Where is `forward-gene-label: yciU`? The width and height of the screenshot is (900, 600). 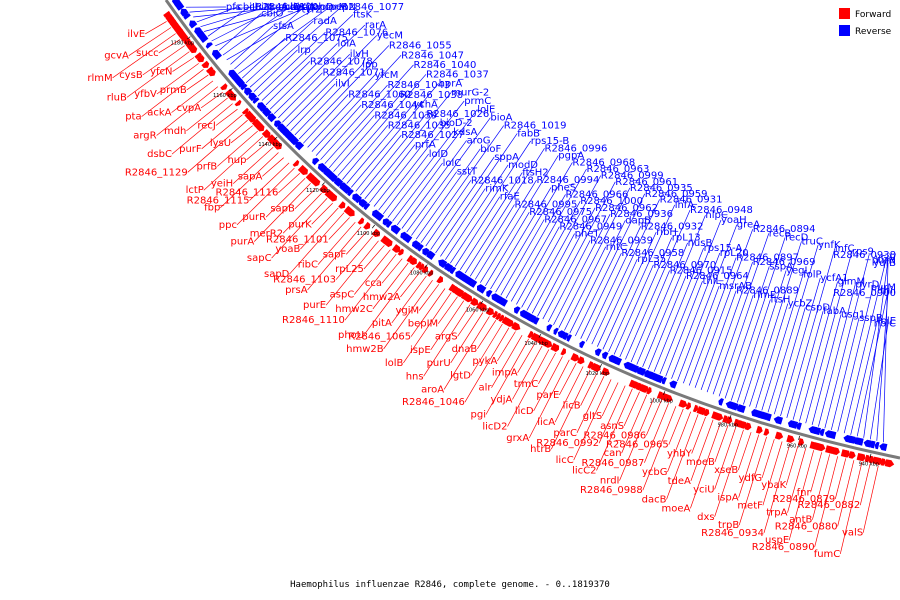
forward-gene-label: yciU is located at coordinates (704, 489).